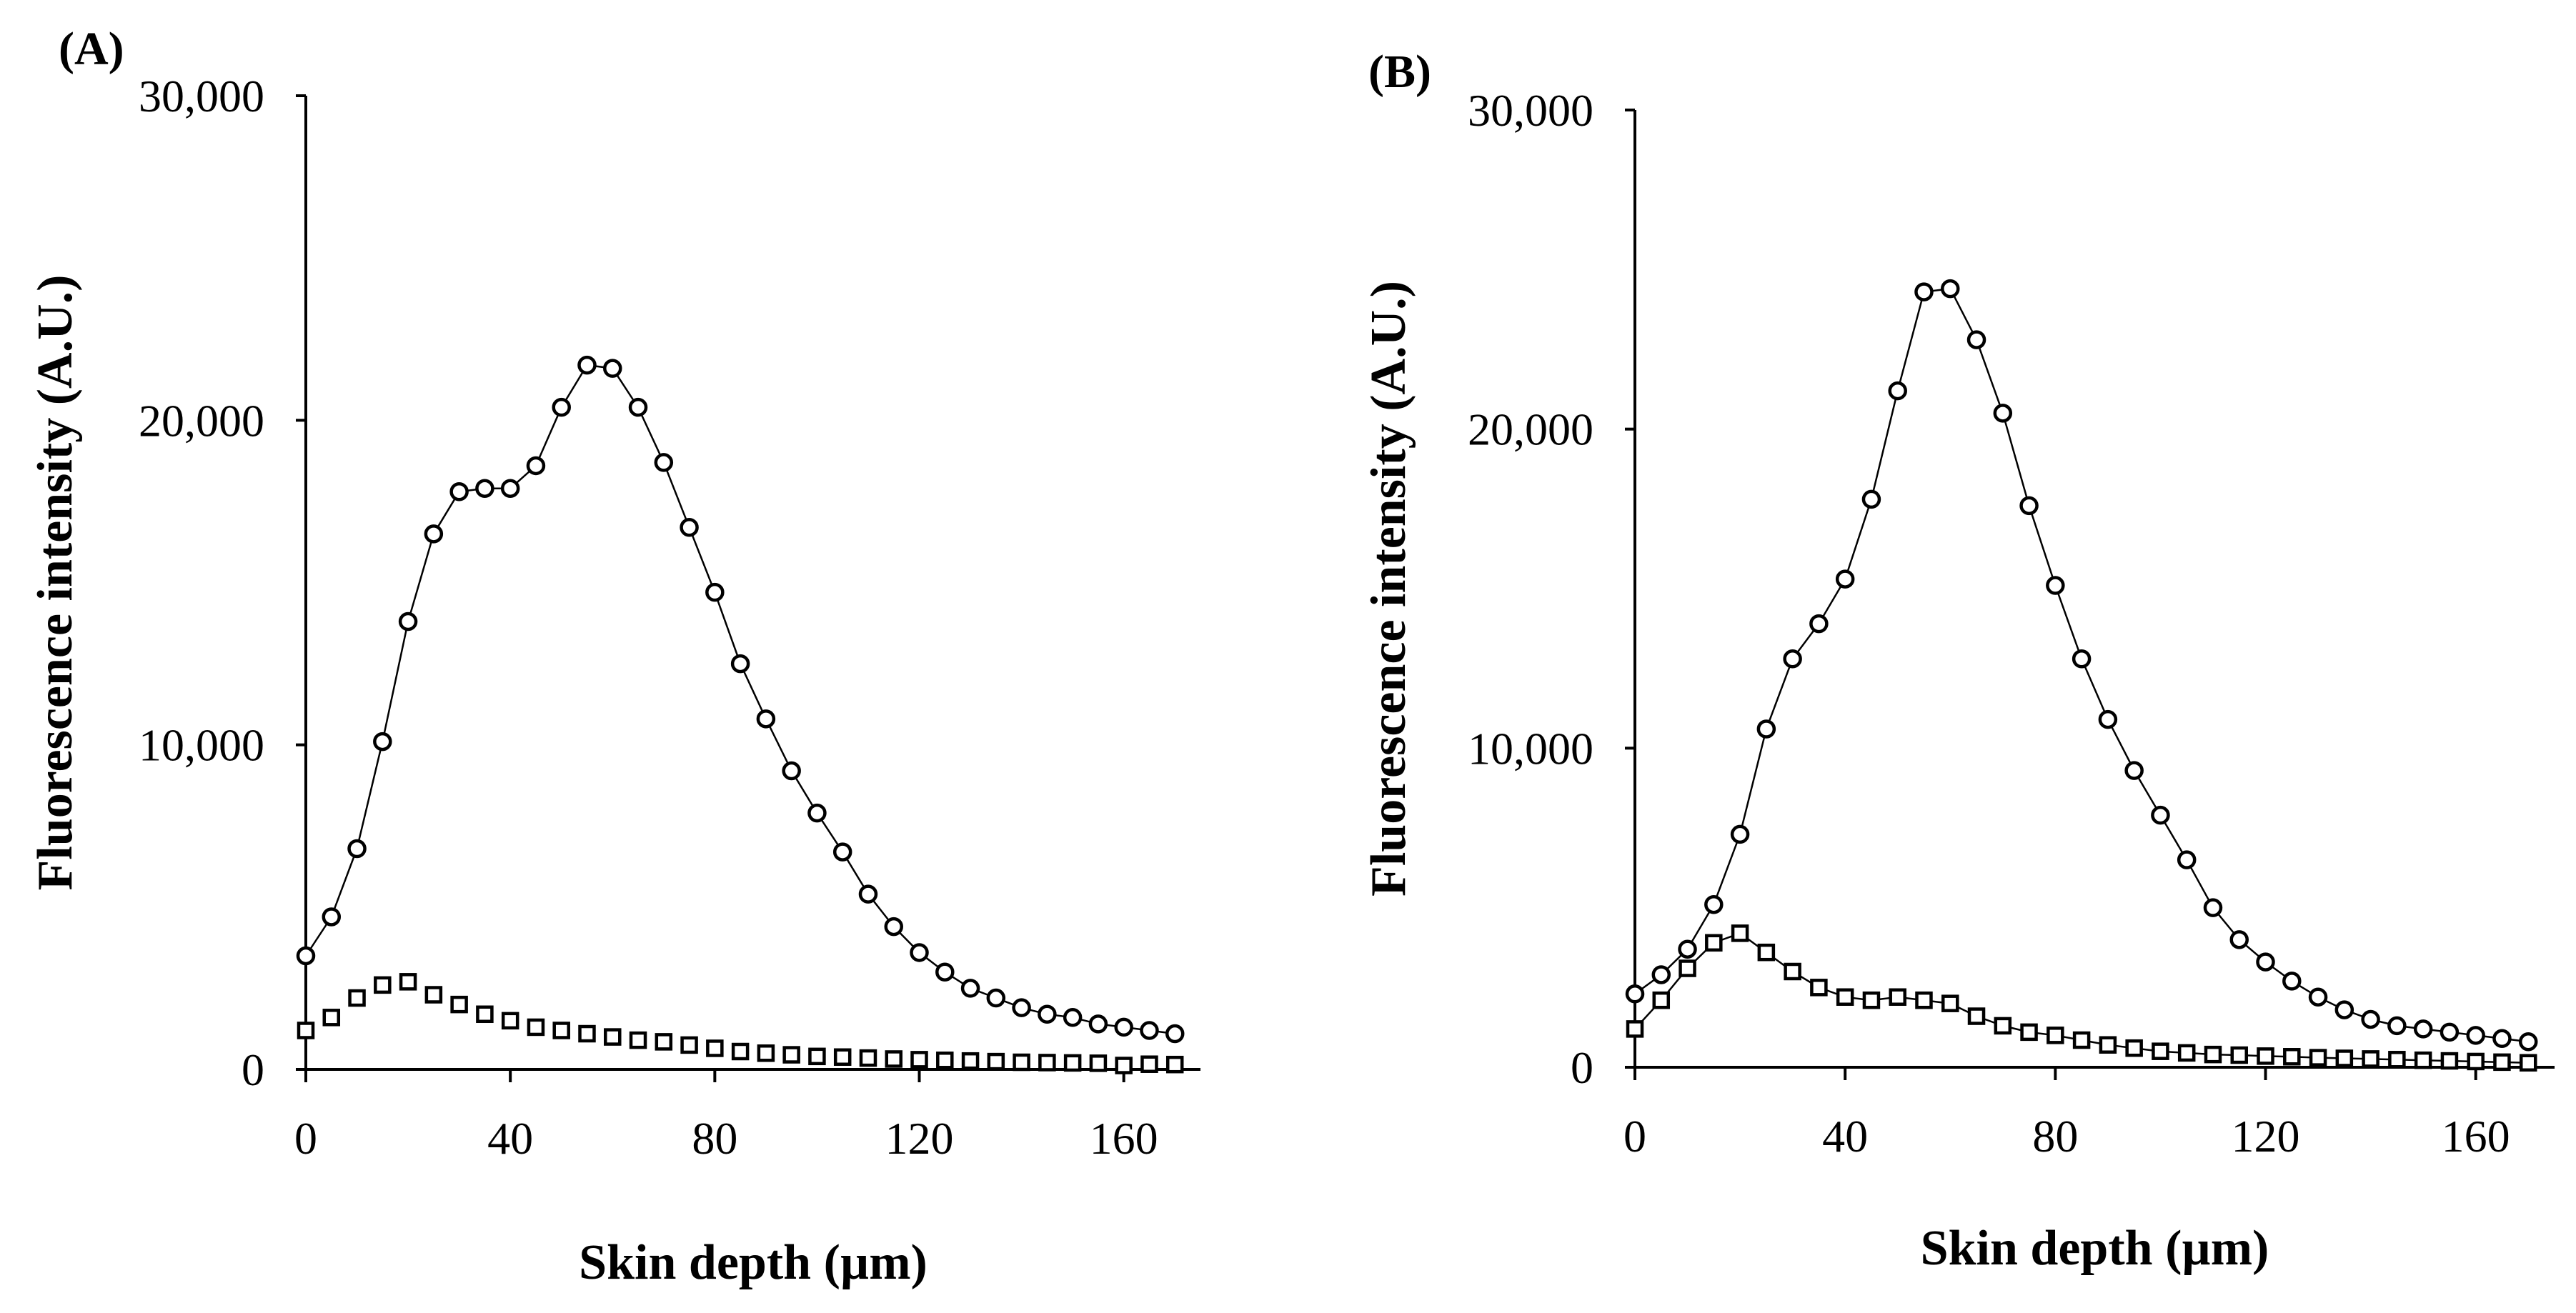  Describe the element at coordinates (55, 583) in the screenshot. I see `y-axis-title: Fluorescence intensity (A.U.)` at that location.